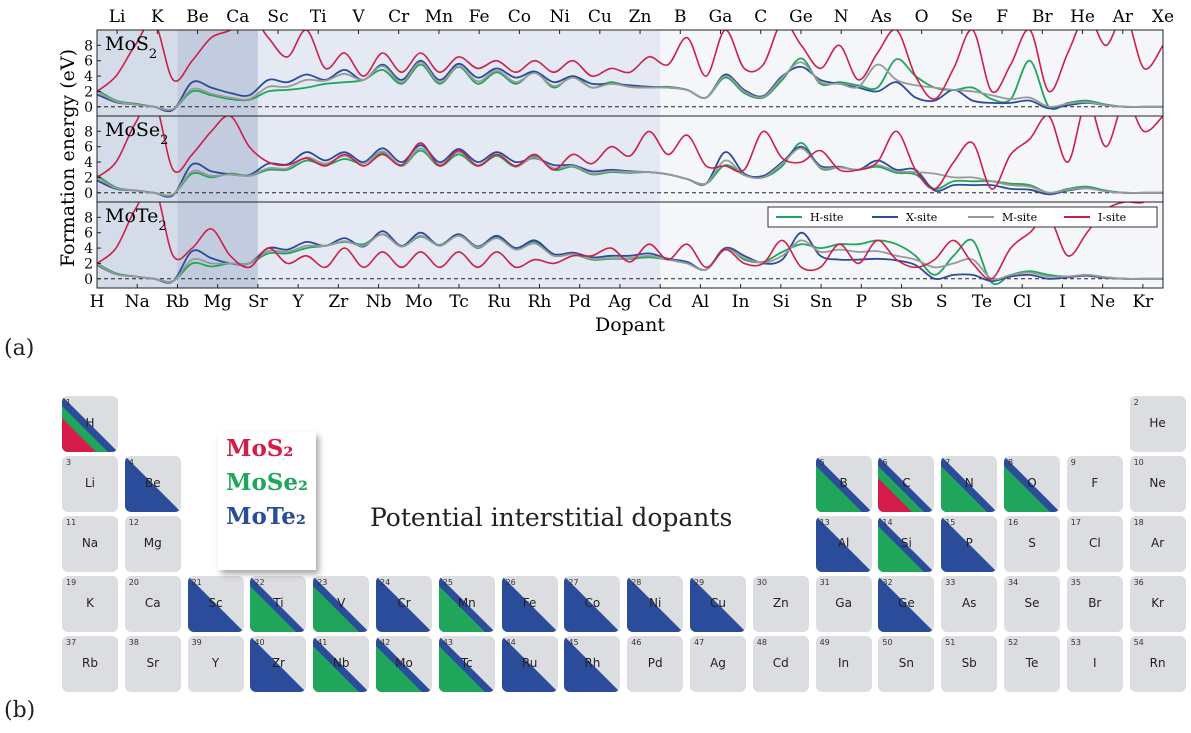 The width and height of the screenshot is (1191, 733). I want to click on atomic-number: 40, so click(259, 642).